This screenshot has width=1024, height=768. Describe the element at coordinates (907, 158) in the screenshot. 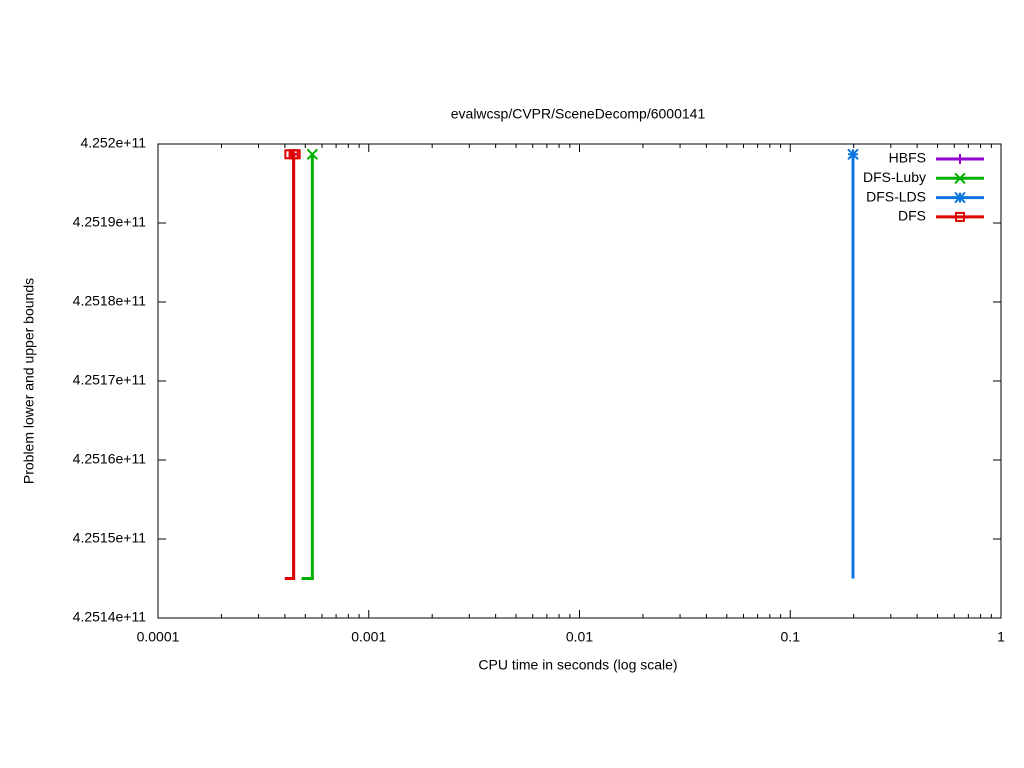

I see `legend-label: HBFS` at that location.